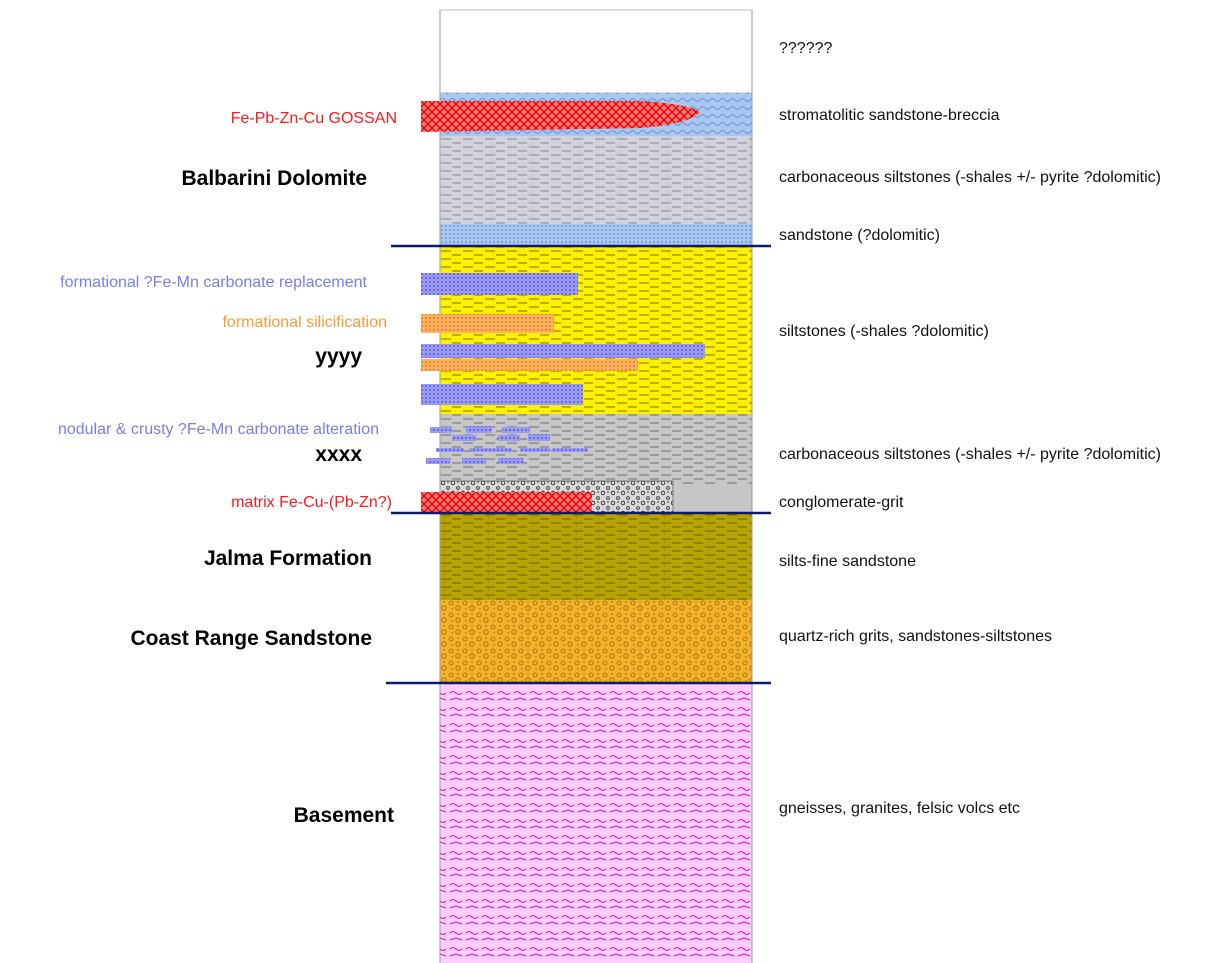 This screenshot has width=1221, height=963. Describe the element at coordinates (304, 322) in the screenshot. I see `annotation-label: formational silicification` at that location.